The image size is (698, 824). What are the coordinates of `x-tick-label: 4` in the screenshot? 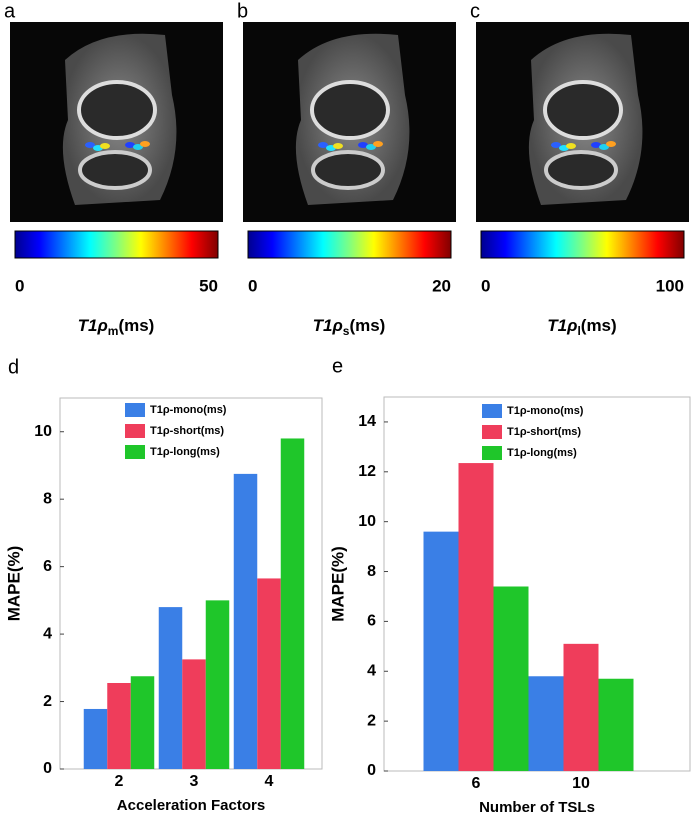 It's located at (269, 781).